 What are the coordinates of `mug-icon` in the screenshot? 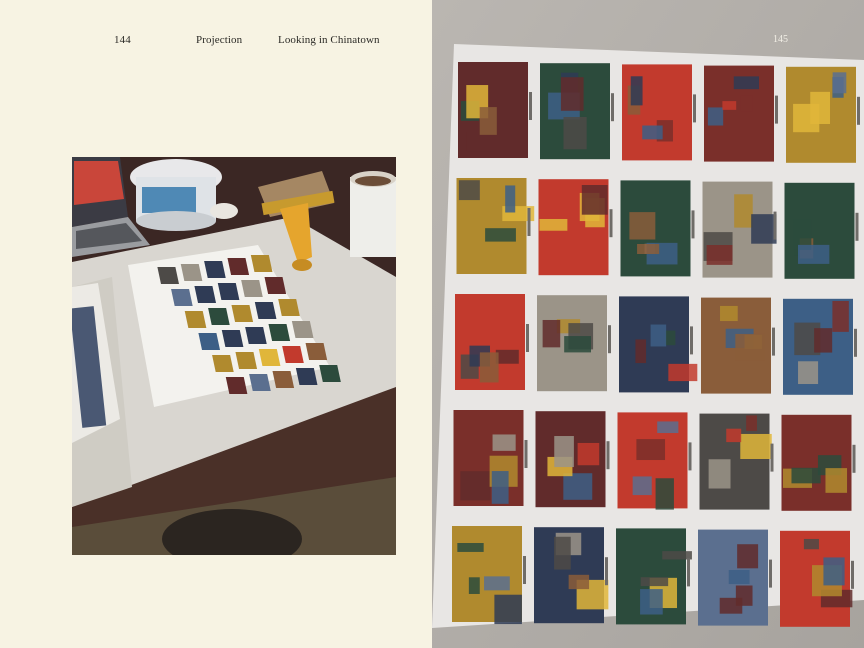 It's located at (373, 214).